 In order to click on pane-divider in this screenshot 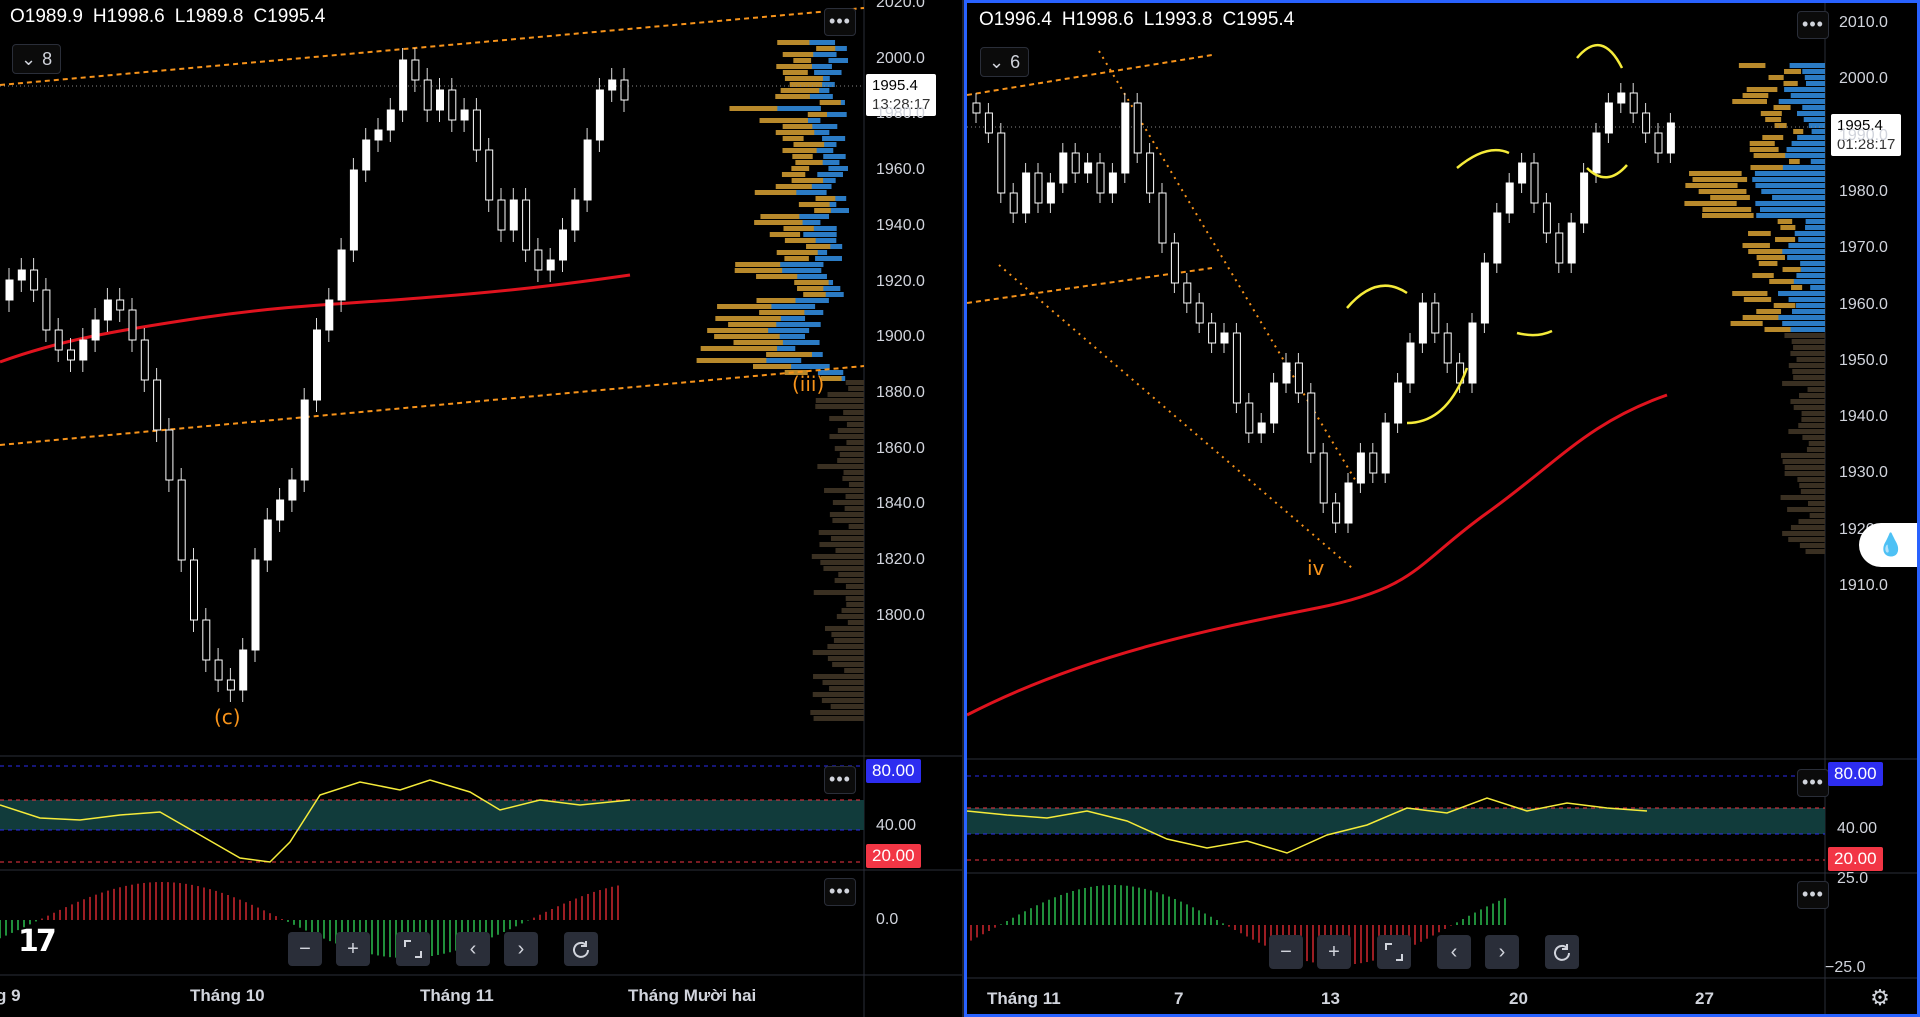, I will do `click(963, 508)`.